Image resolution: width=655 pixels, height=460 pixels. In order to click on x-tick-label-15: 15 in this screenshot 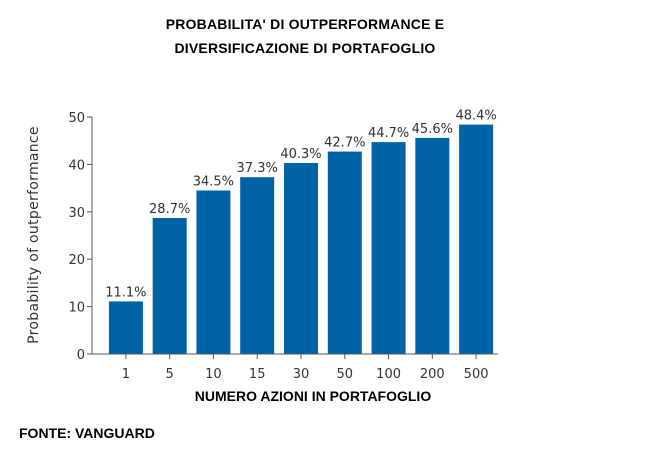, I will do `click(257, 374)`.